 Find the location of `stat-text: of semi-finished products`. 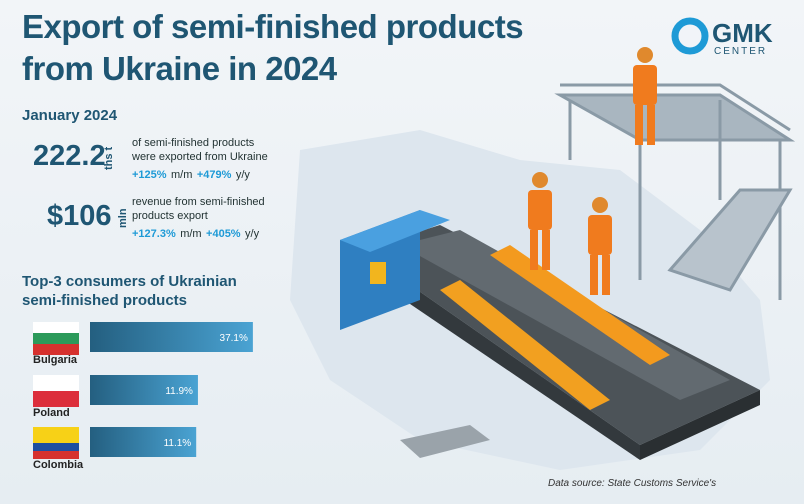

stat-text: of semi-finished products is located at coordinates (193, 143).